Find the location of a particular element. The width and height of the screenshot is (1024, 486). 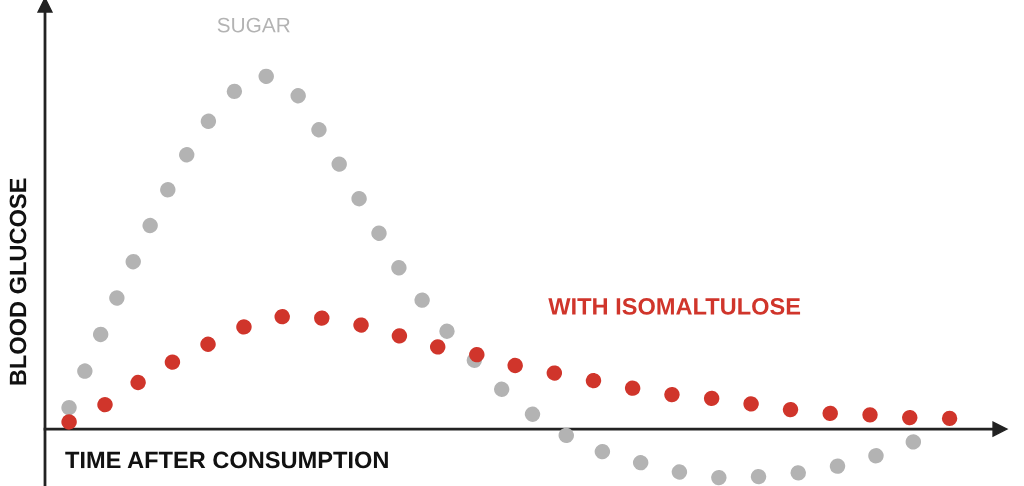

y-axis-title: BLOOD GLUCOSE is located at coordinates (18, 281).